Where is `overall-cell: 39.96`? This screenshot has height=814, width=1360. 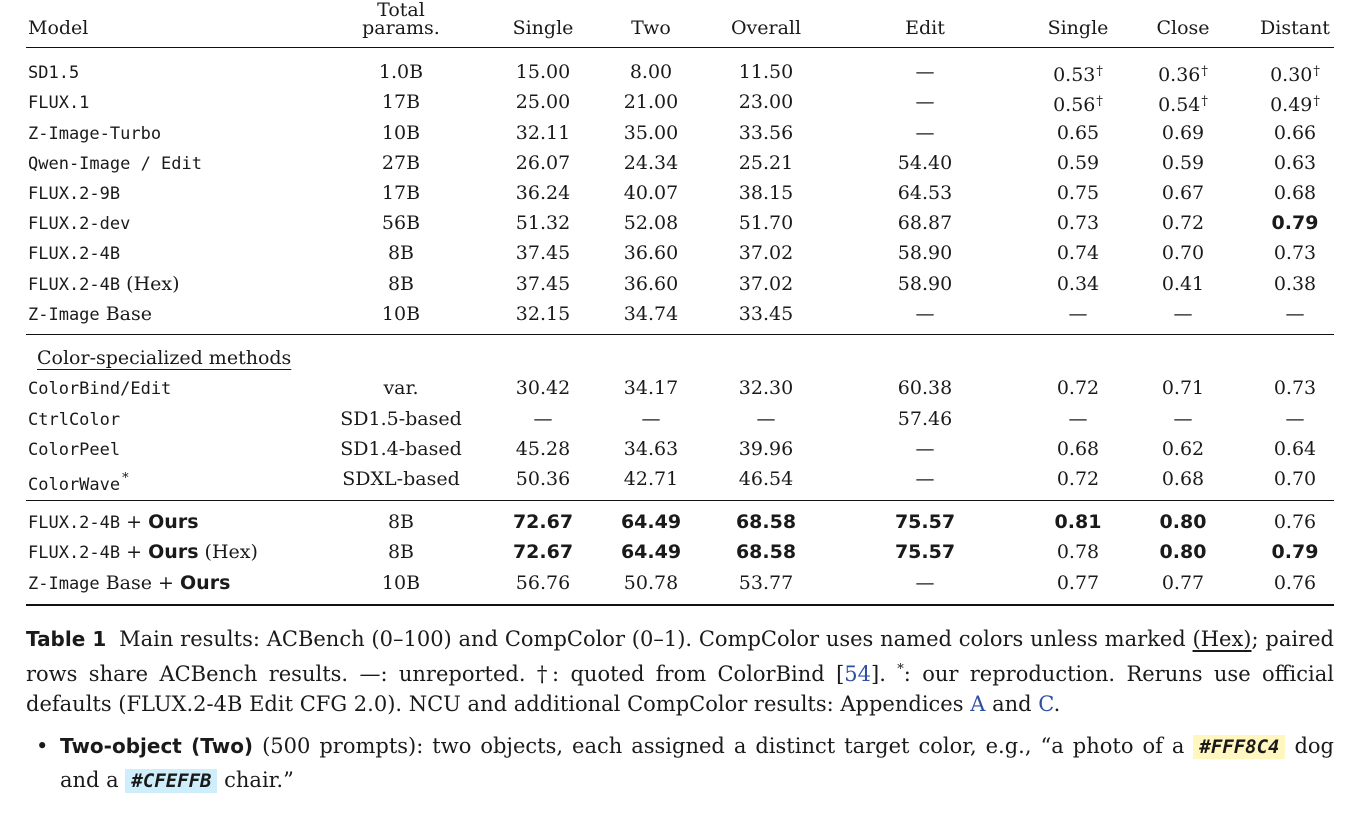
overall-cell: 39.96 is located at coordinates (766, 449).